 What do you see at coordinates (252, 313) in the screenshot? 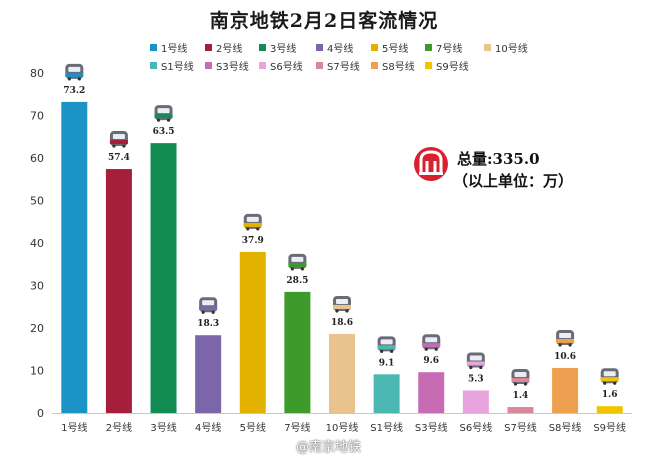
I see `bar-group: 37.9` at bounding box center [252, 313].